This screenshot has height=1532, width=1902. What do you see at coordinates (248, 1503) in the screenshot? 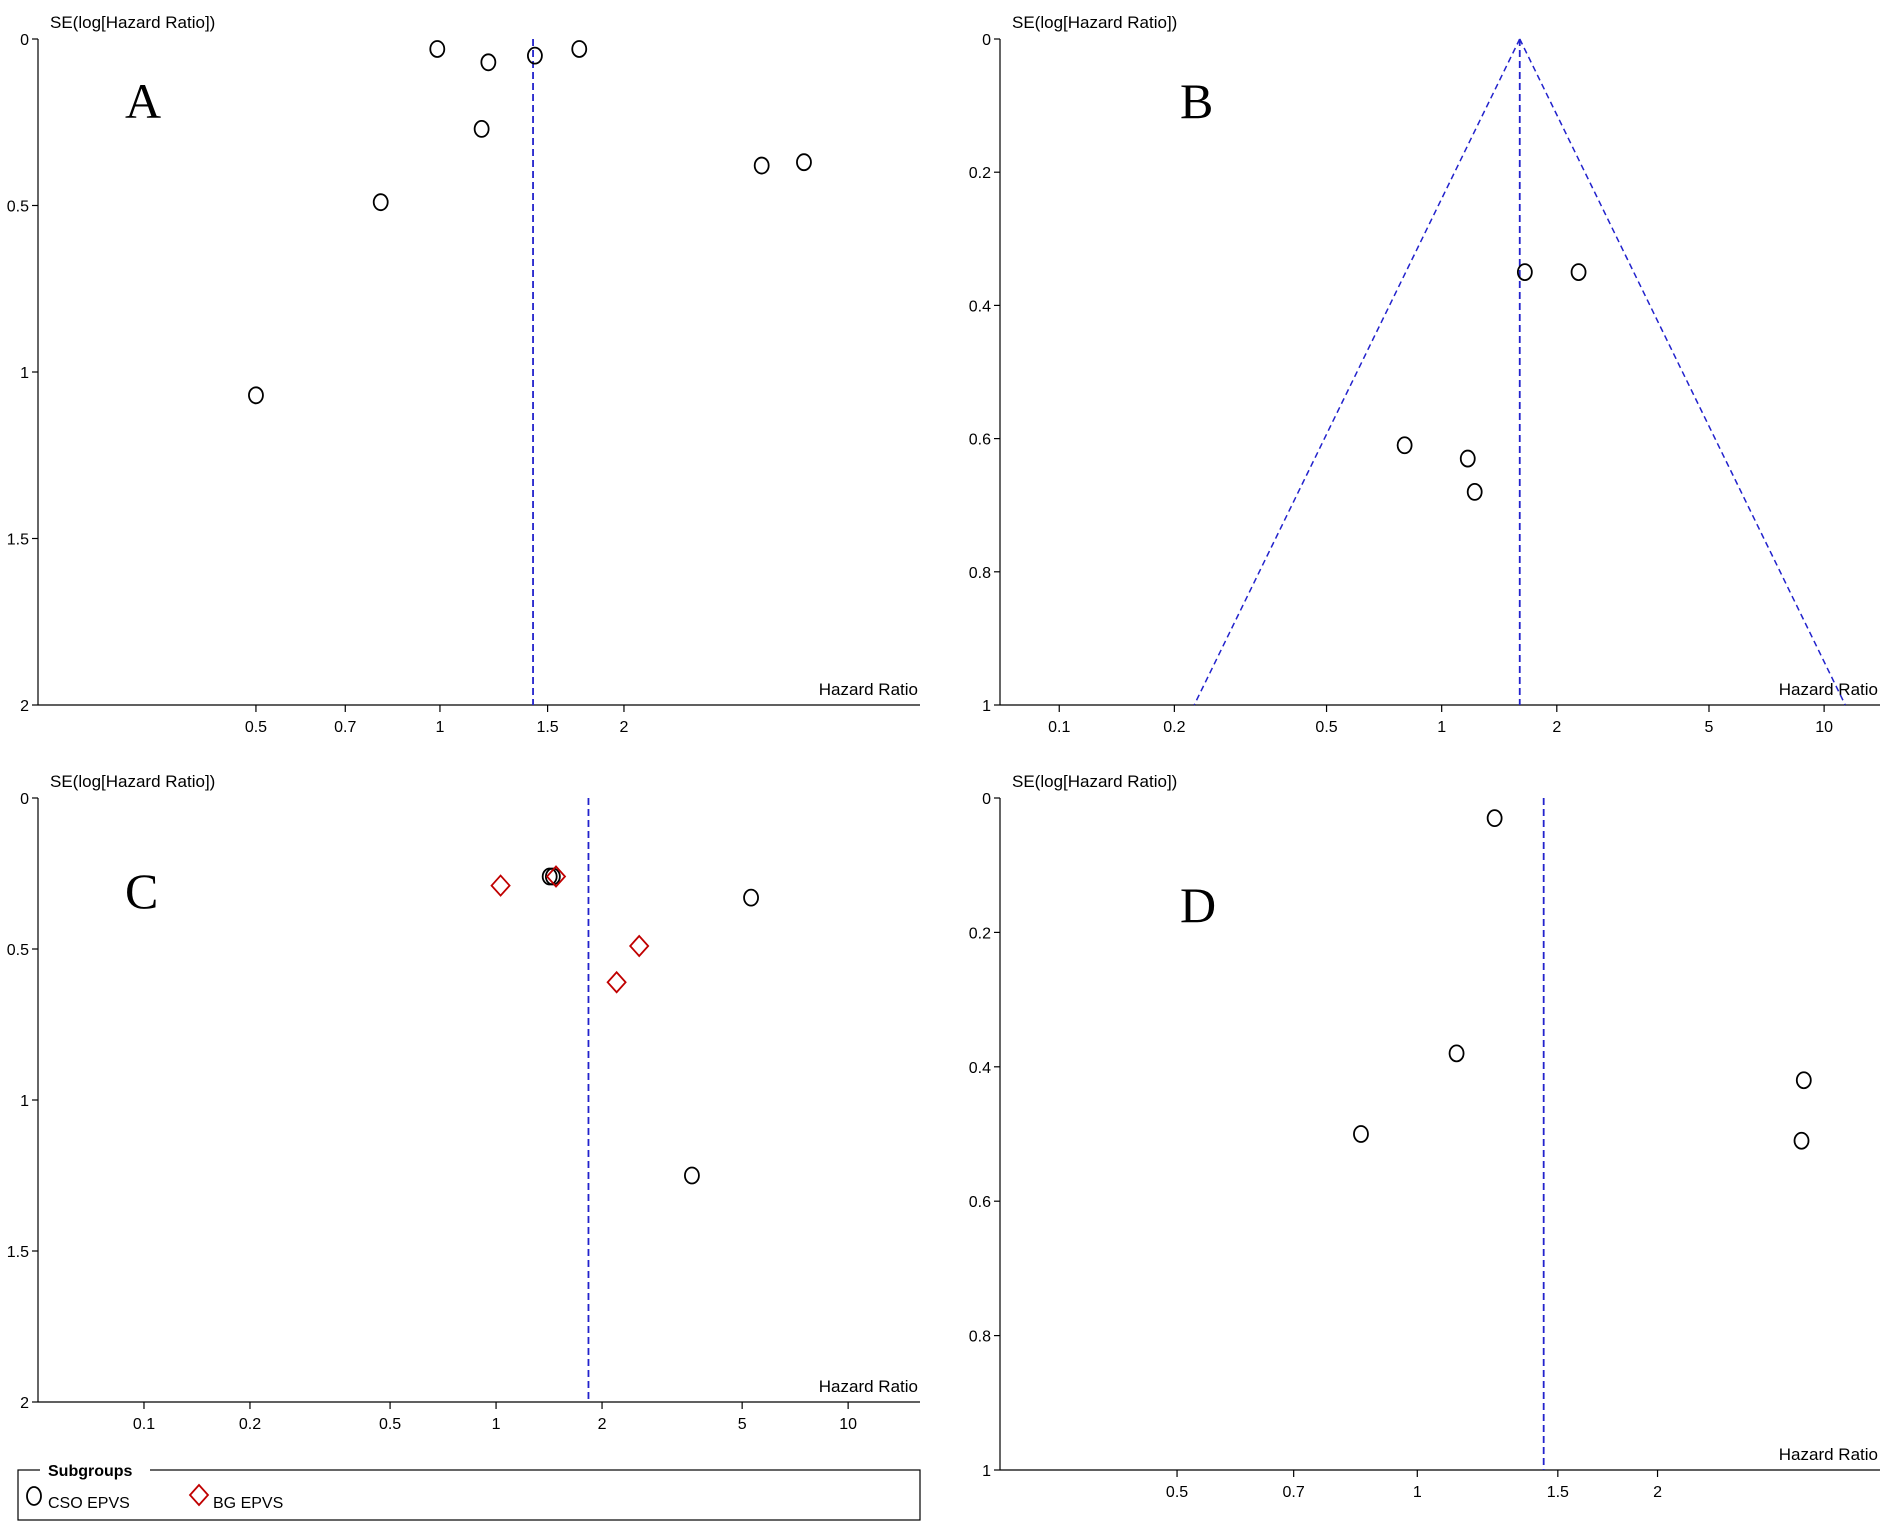
I see `legend-entry-label: BG EPVS` at bounding box center [248, 1503].